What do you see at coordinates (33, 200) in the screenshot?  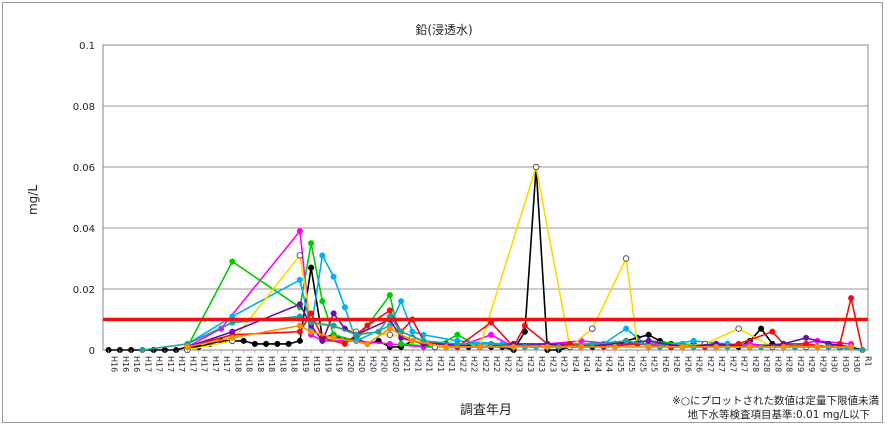 I see `y-axis-label: mg/L` at bounding box center [33, 200].